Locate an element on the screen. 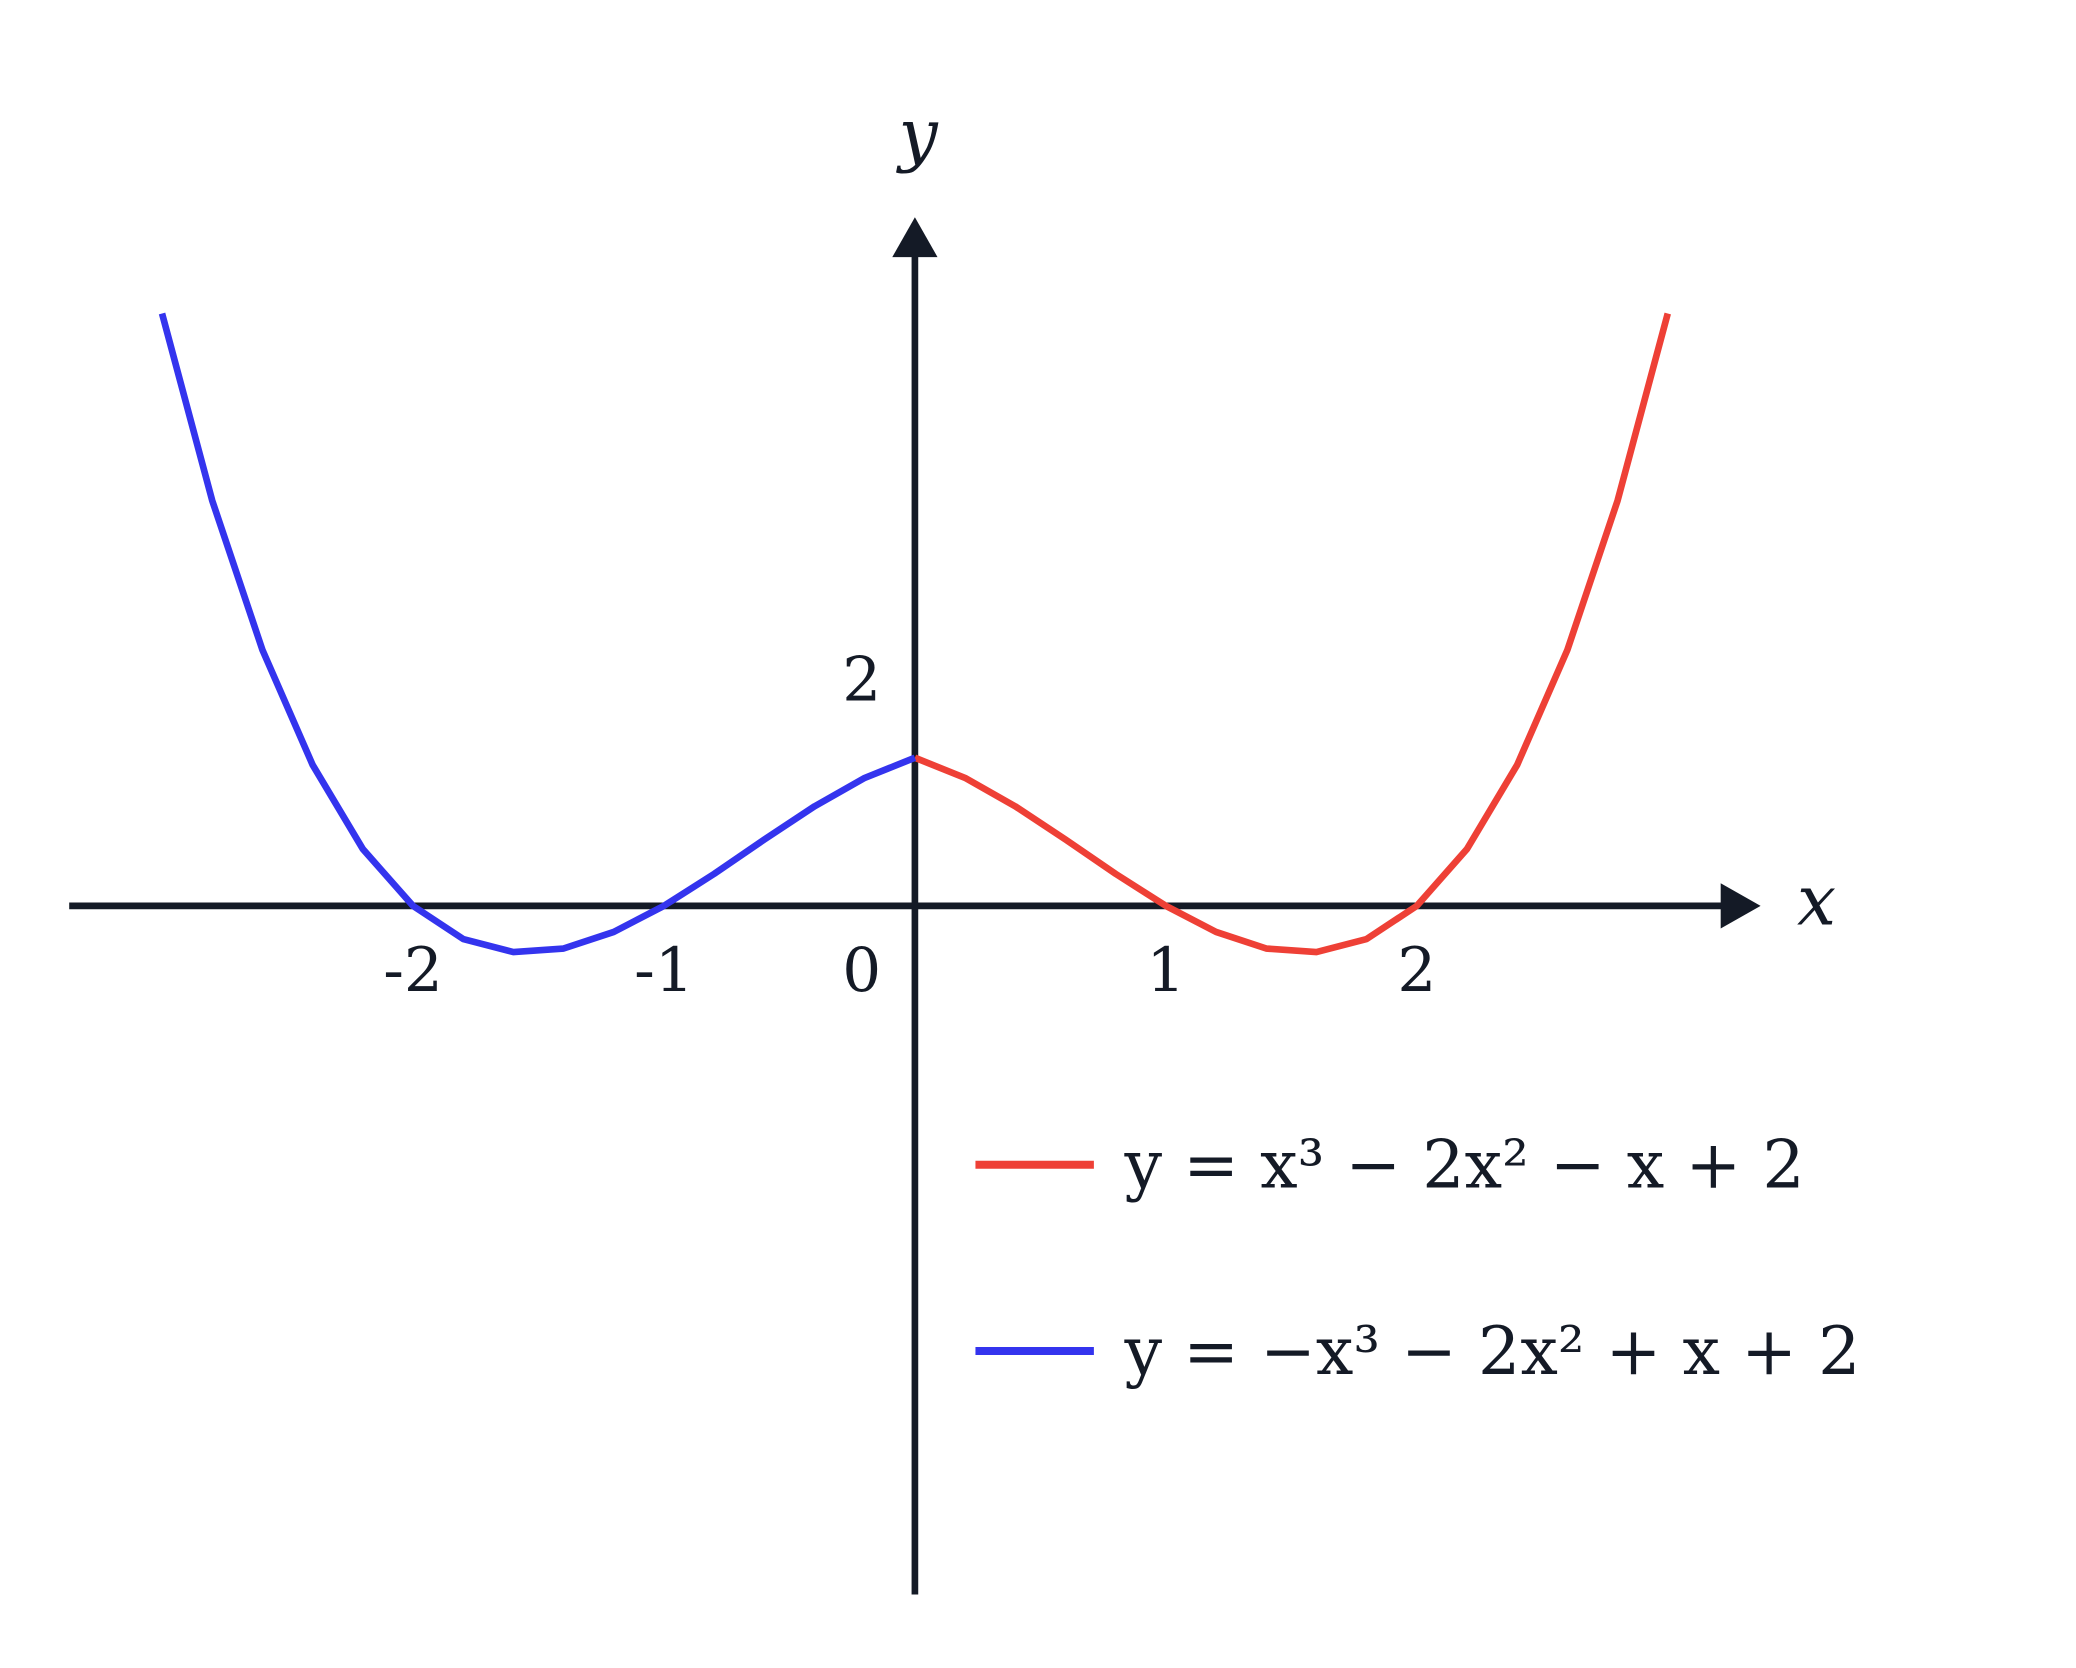 The width and height of the screenshot is (2076, 1668). x-axis-label: x is located at coordinates (1816, 902).